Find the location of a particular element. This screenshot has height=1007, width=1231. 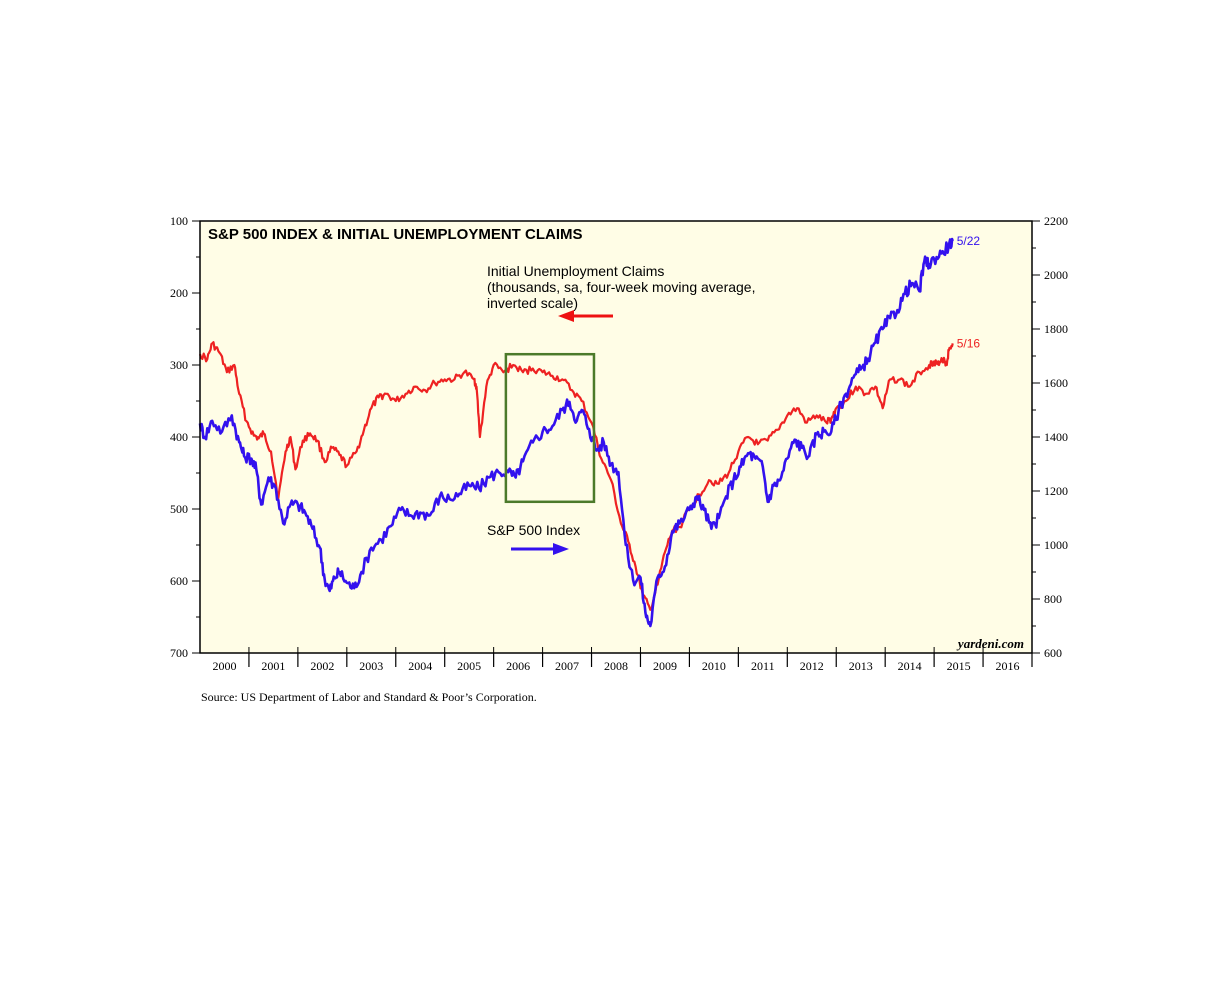

right-tick-label: 1200 is located at coordinates (1056, 491).